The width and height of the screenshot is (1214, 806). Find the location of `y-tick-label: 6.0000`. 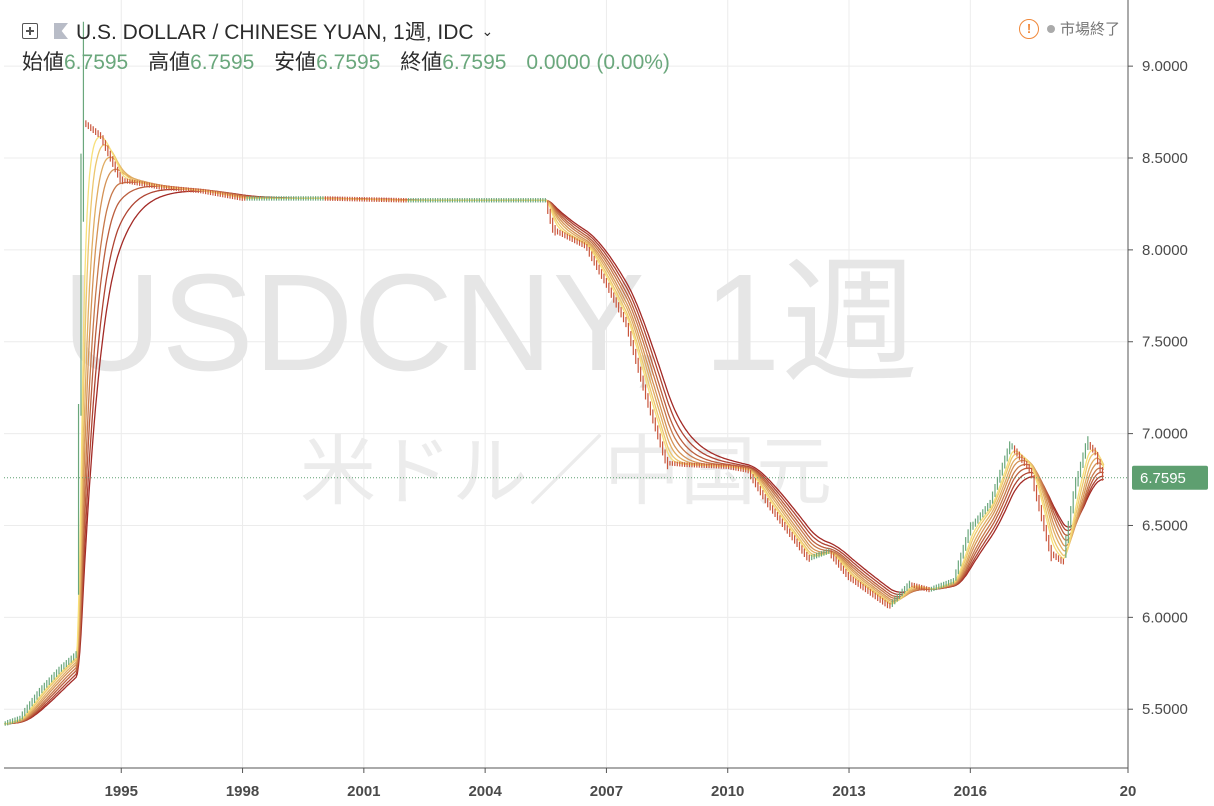

y-tick-label: 6.0000 is located at coordinates (1165, 617).